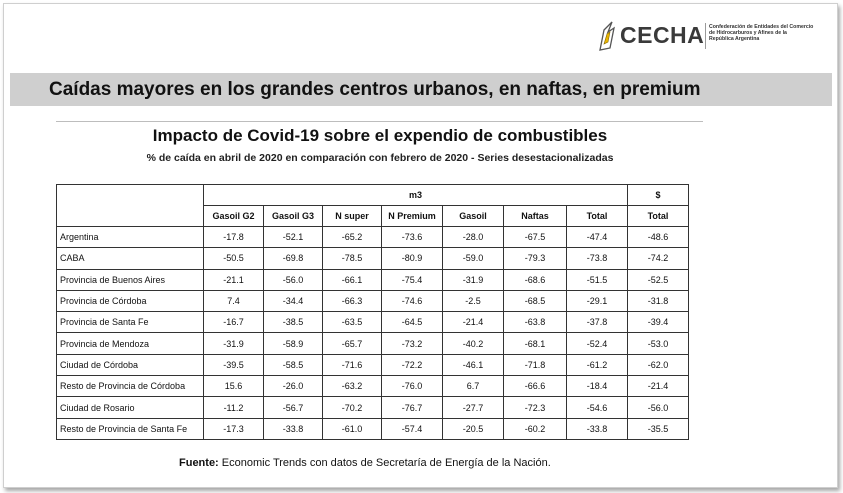  I want to click on column-header: Gasoil G3, so click(293, 216).